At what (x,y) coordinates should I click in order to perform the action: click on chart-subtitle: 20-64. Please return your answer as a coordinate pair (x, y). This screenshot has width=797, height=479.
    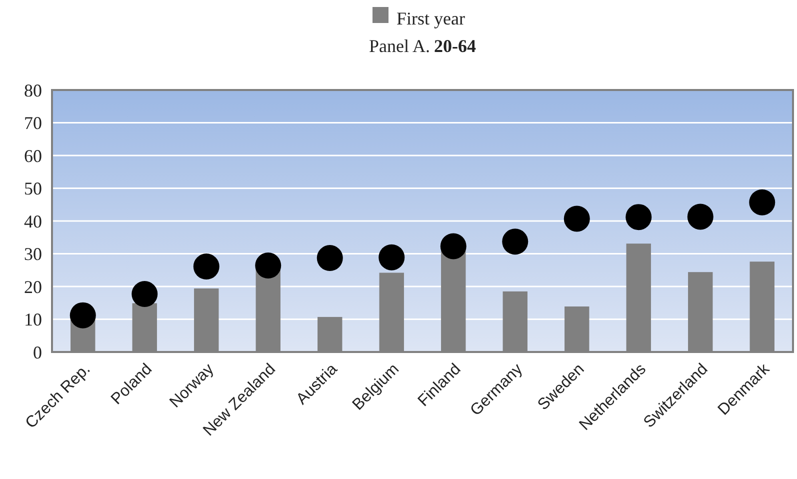
    Looking at the image, I should click on (455, 46).